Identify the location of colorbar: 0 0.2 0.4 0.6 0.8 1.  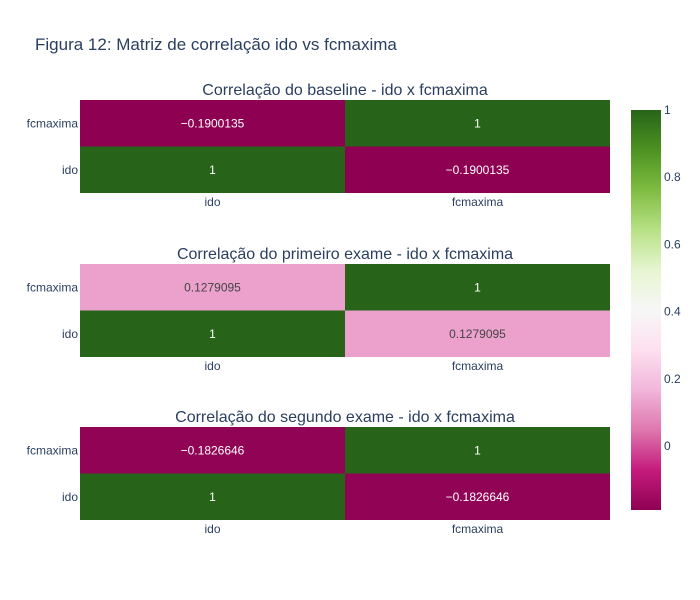
(656, 306).